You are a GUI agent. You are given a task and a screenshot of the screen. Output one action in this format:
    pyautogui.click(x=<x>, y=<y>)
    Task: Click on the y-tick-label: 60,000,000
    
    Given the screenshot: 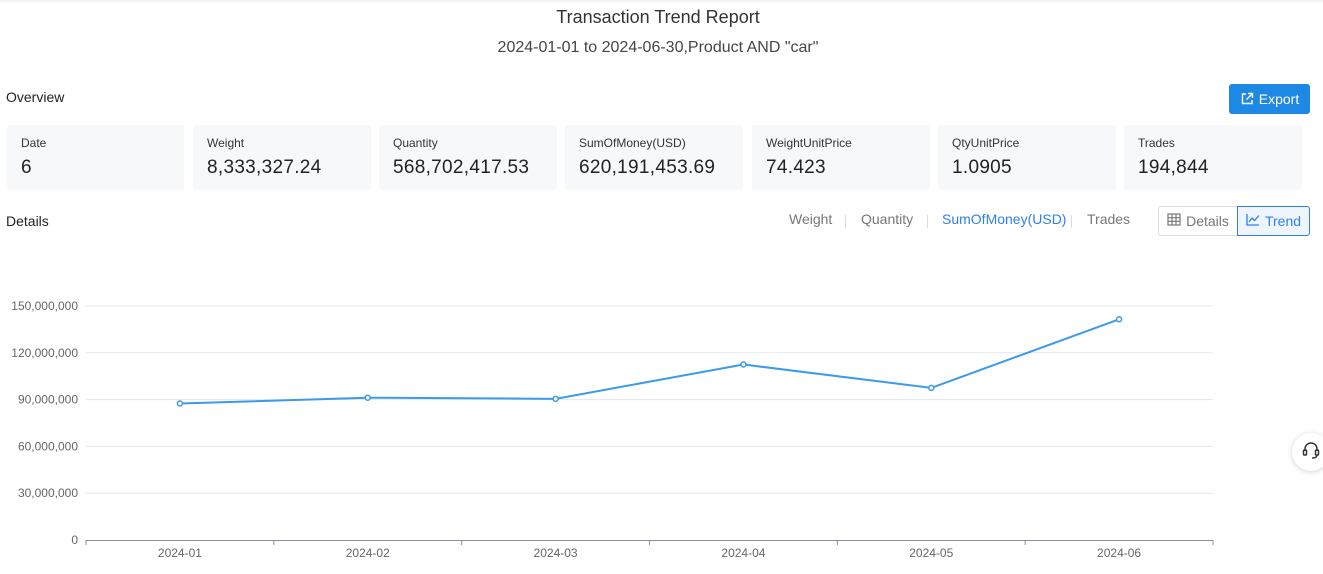 What is the action you would take?
    pyautogui.click(x=48, y=446)
    